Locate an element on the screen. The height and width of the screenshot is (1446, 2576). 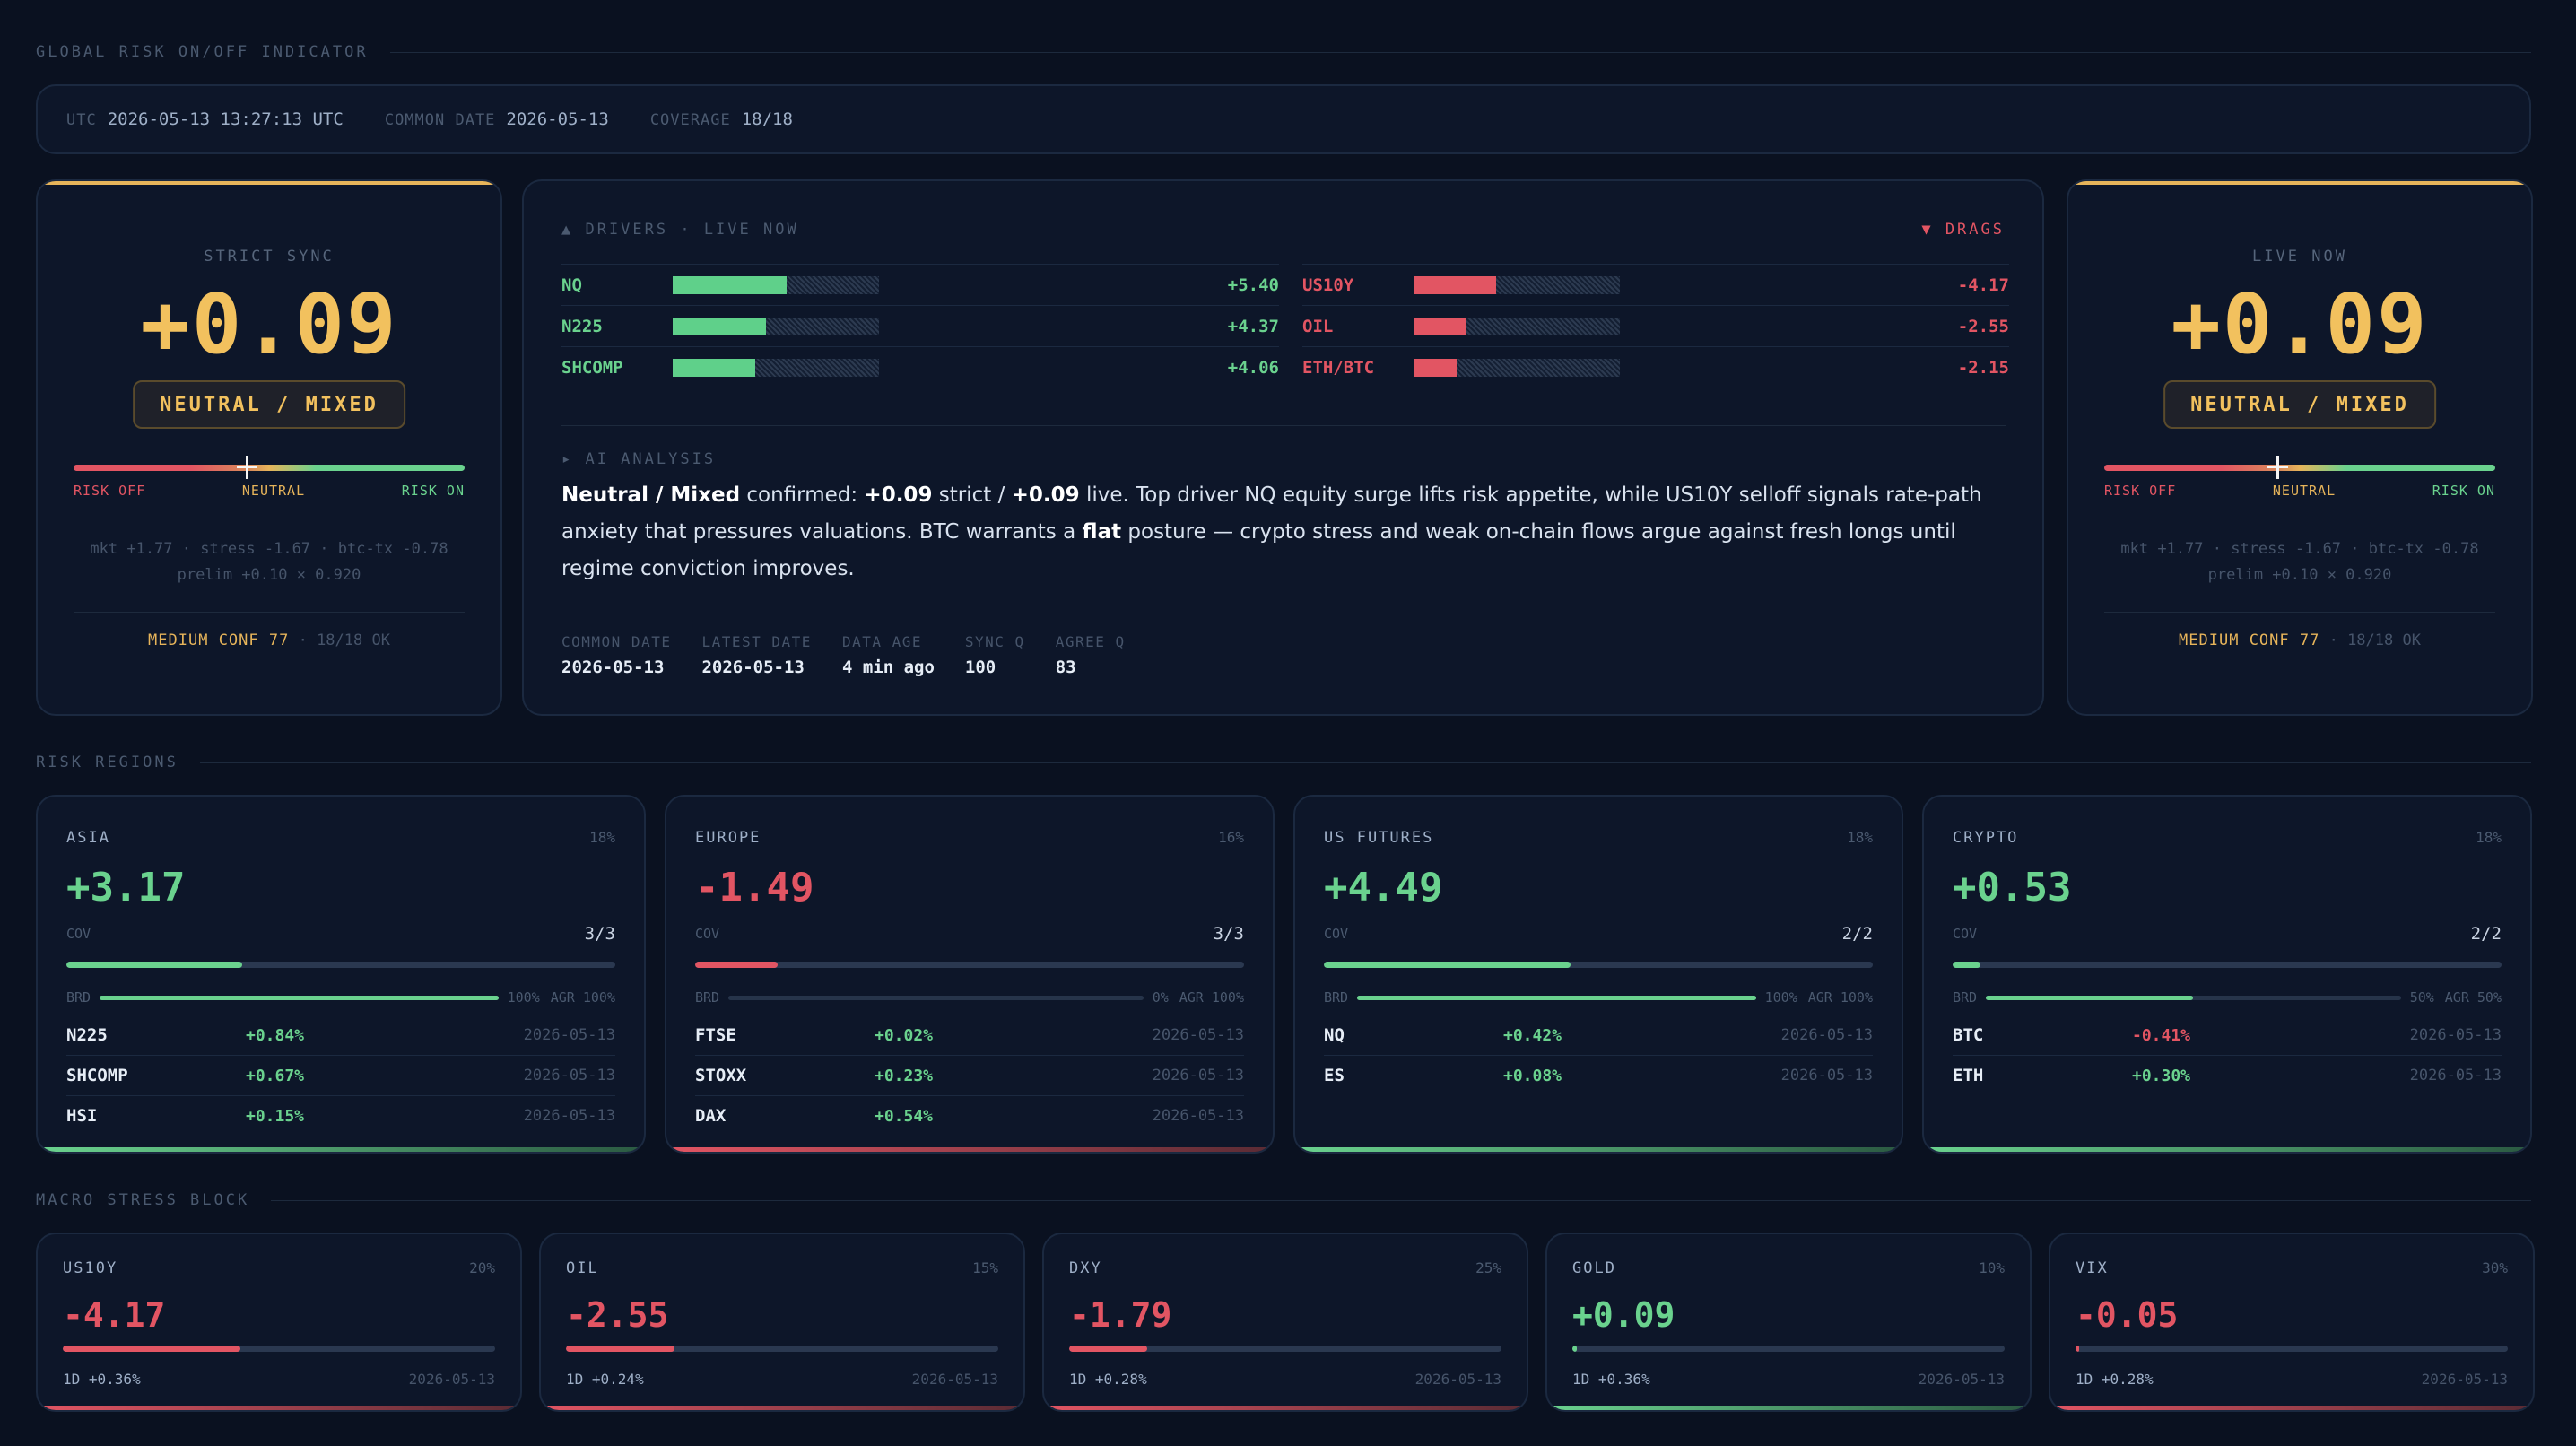
asset-row: FTSE +0.02% 2026-05-13 is located at coordinates (969, 1035).